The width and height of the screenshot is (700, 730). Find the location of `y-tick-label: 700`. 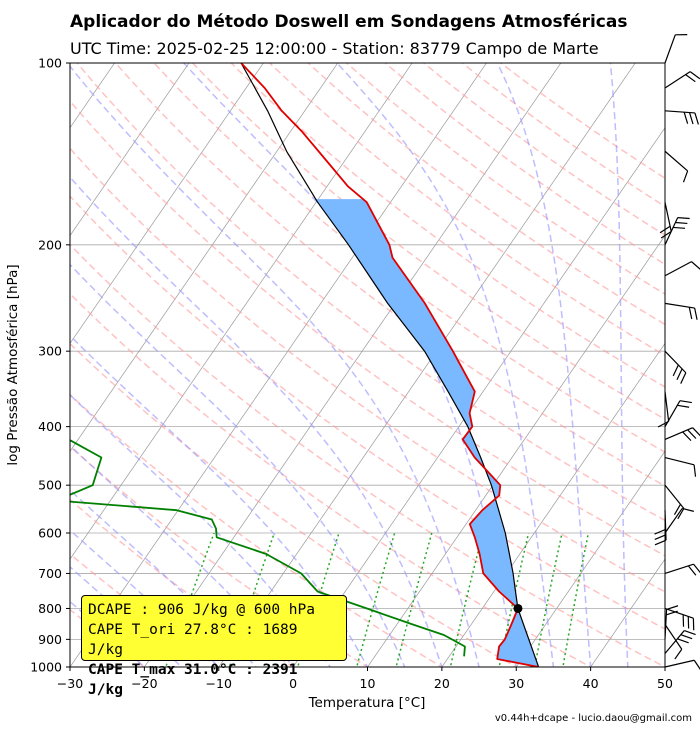

y-tick-label: 700 is located at coordinates (50, 573).